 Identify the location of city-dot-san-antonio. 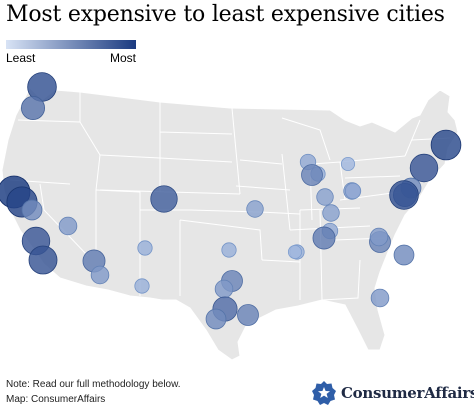
(216, 319).